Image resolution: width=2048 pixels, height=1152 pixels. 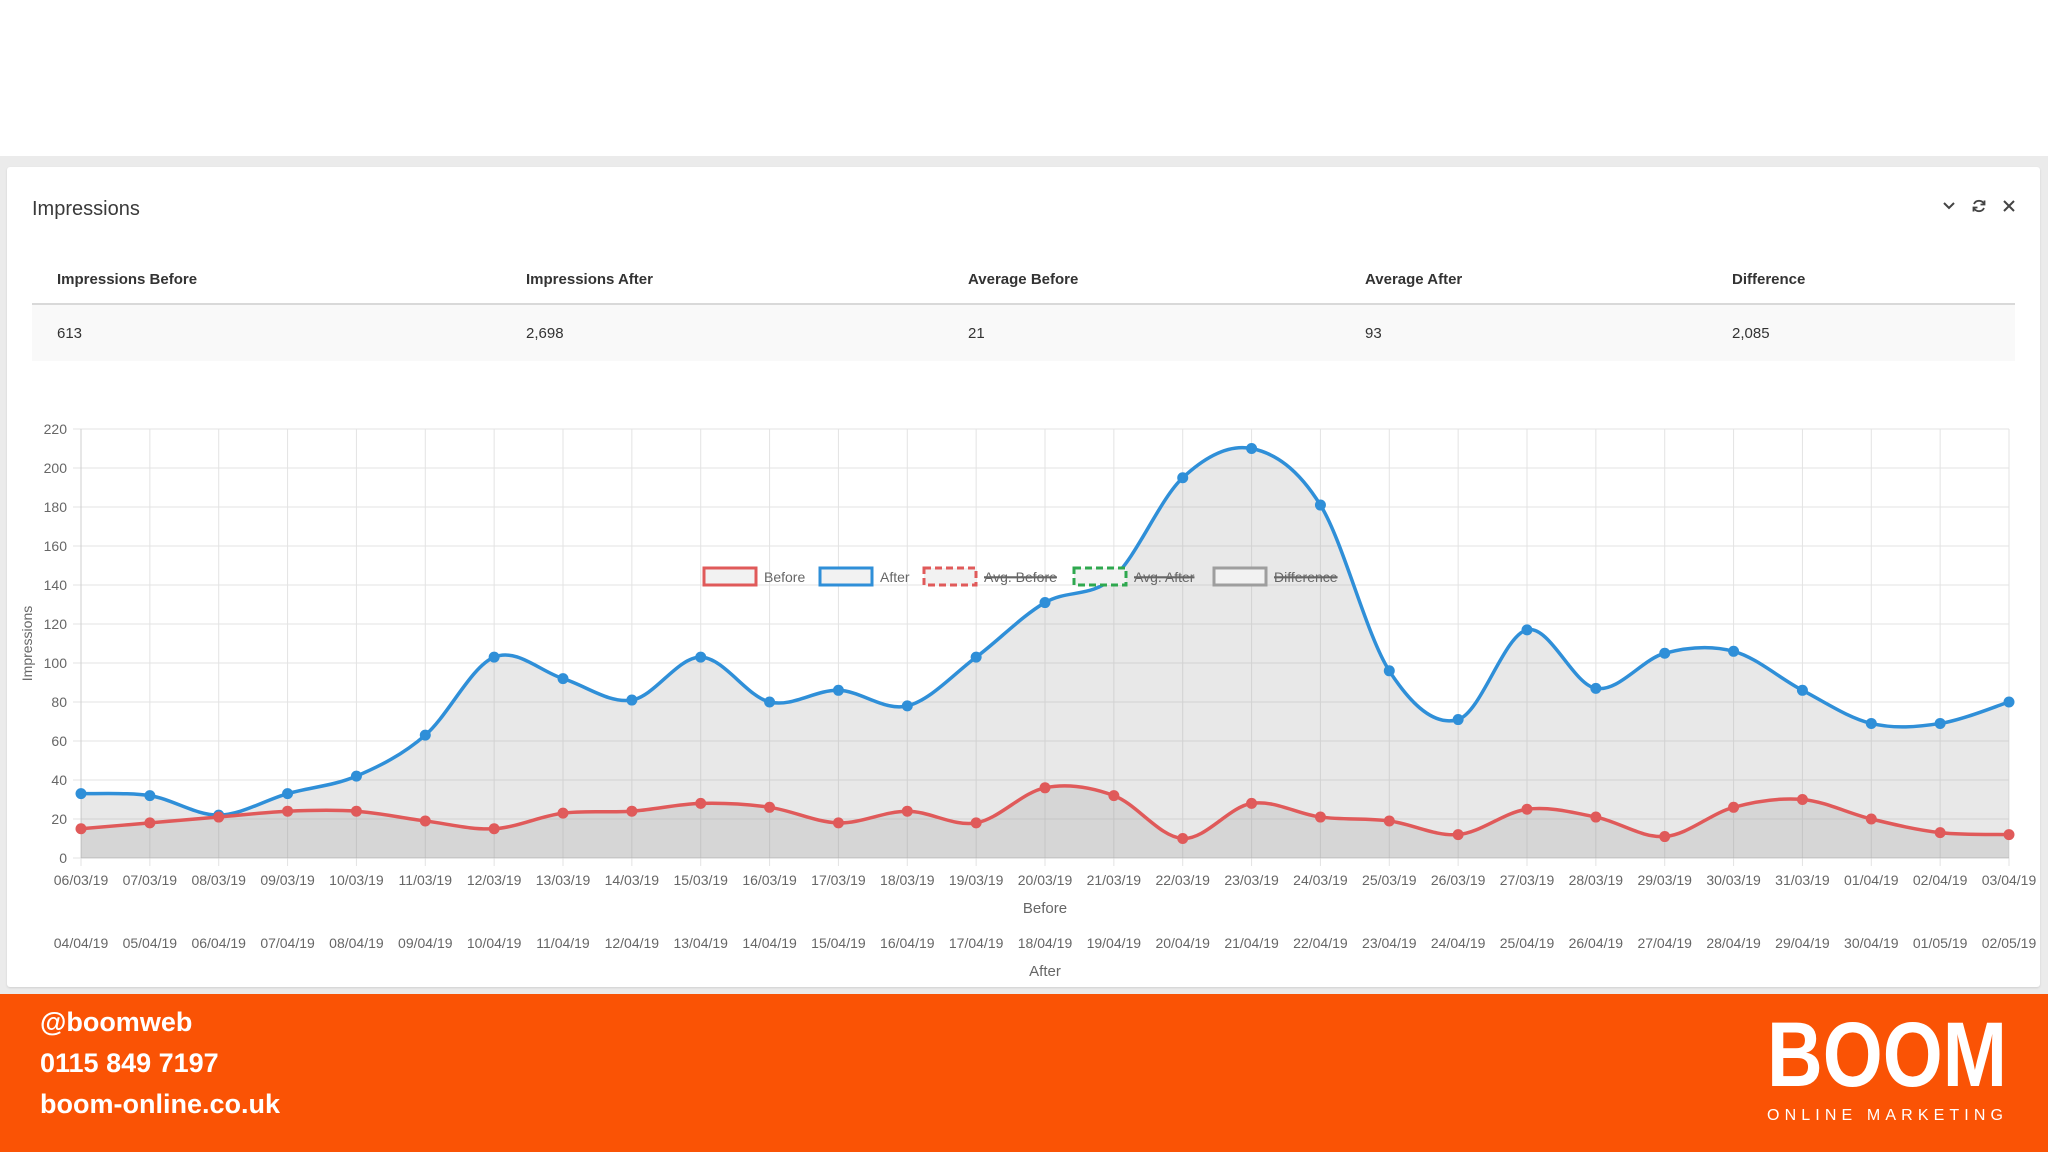 I want to click on x-tick-label: 17/04/19, so click(x=976, y=943).